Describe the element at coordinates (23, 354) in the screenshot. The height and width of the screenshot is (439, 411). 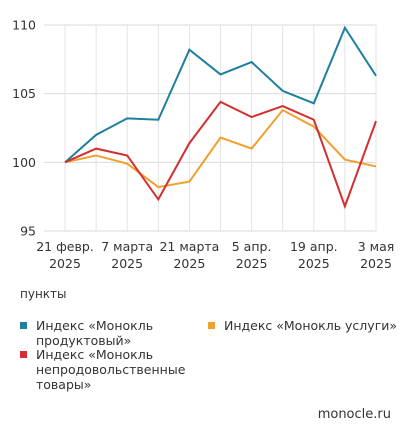
I see `legend-swatch-nonfood` at that location.